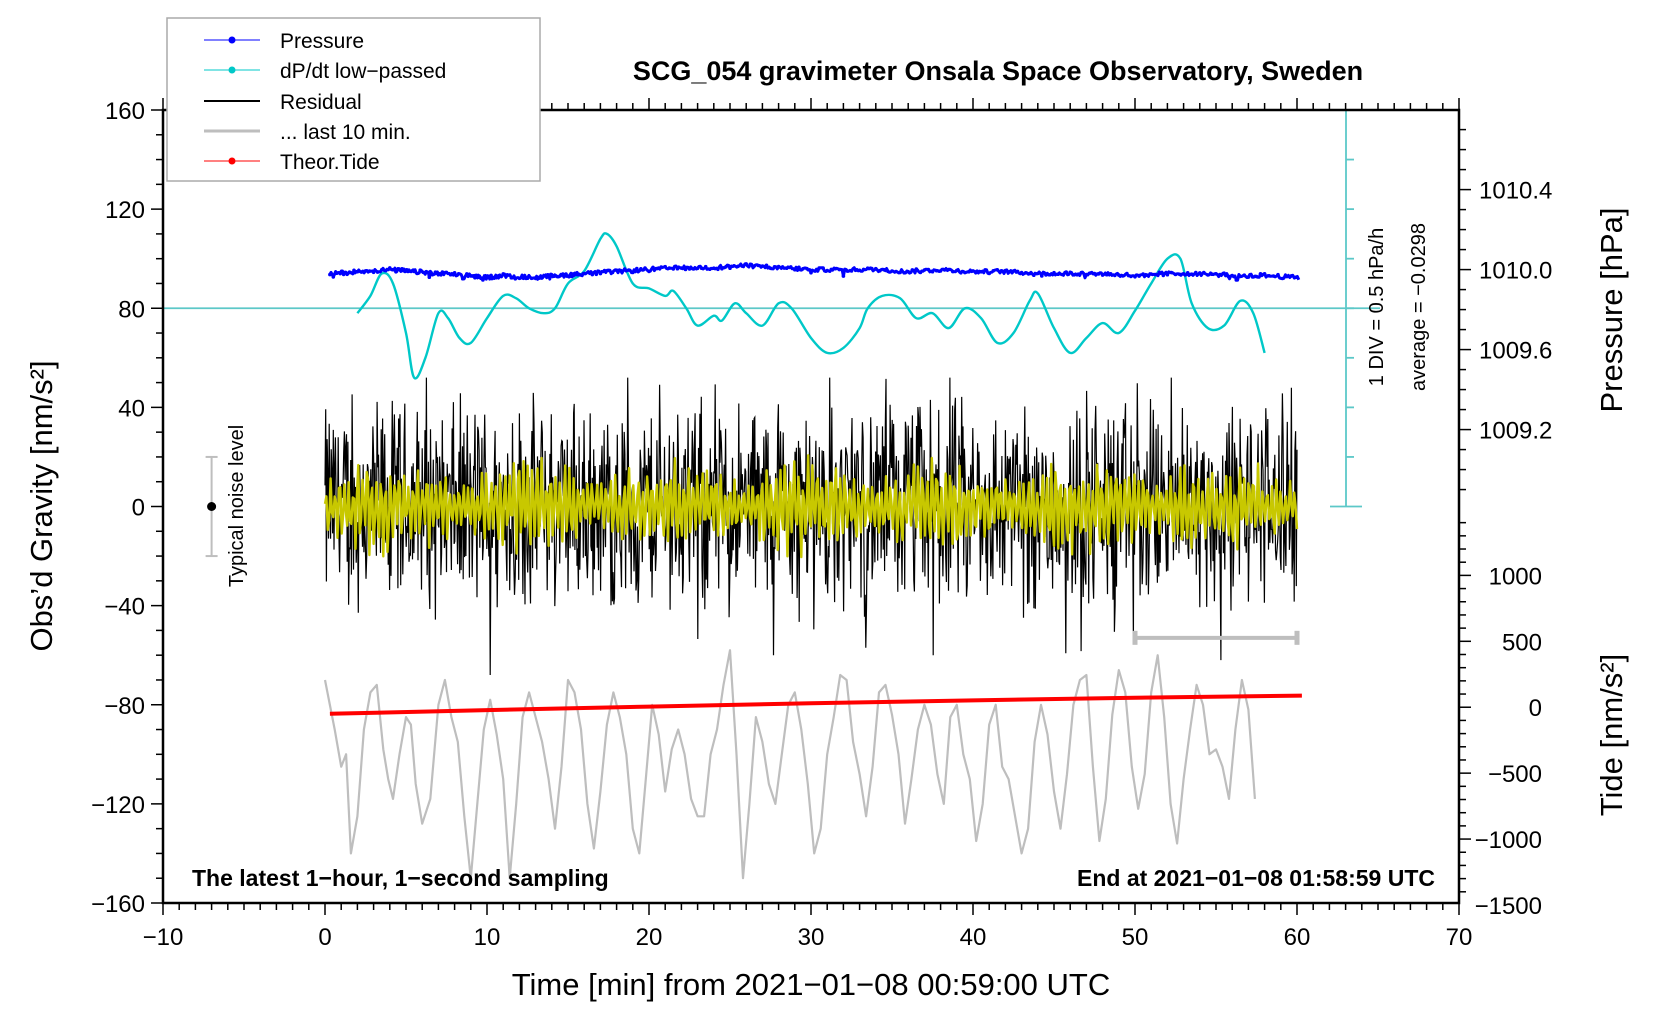 The height and width of the screenshot is (1020, 1660). What do you see at coordinates (811, 984) in the screenshot?
I see `x-axis-title: Time [min] from 2021−01−08 00:59:00 UTC` at bounding box center [811, 984].